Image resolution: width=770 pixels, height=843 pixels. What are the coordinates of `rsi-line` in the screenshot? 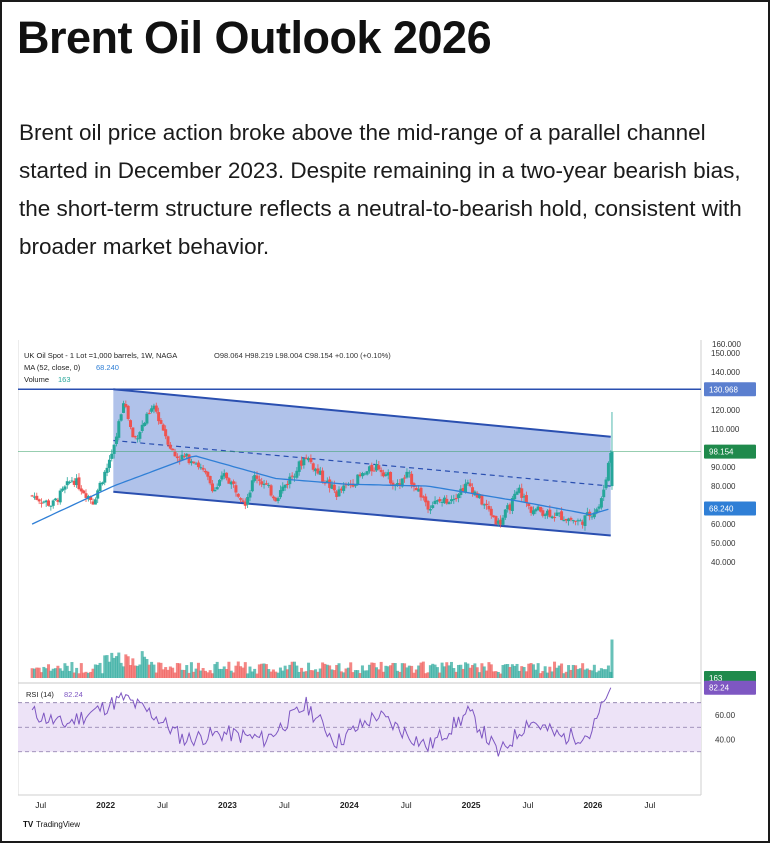 It's located at (321, 722).